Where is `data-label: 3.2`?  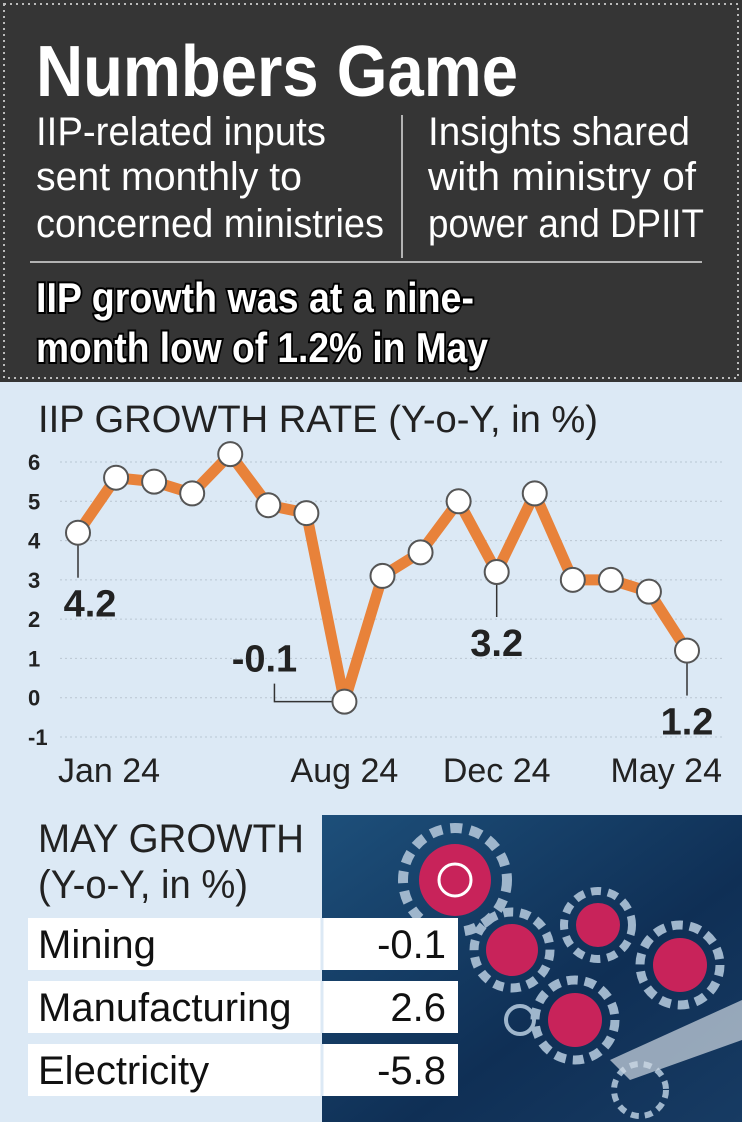
data-label: 3.2 is located at coordinates (496, 644).